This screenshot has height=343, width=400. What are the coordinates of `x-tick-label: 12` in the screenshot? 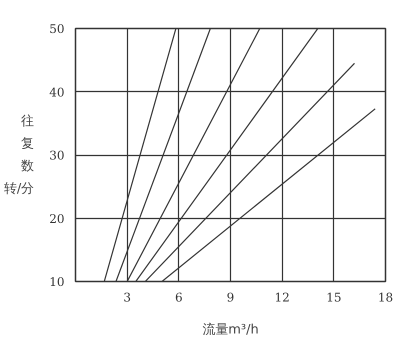 It's located at (282, 297).